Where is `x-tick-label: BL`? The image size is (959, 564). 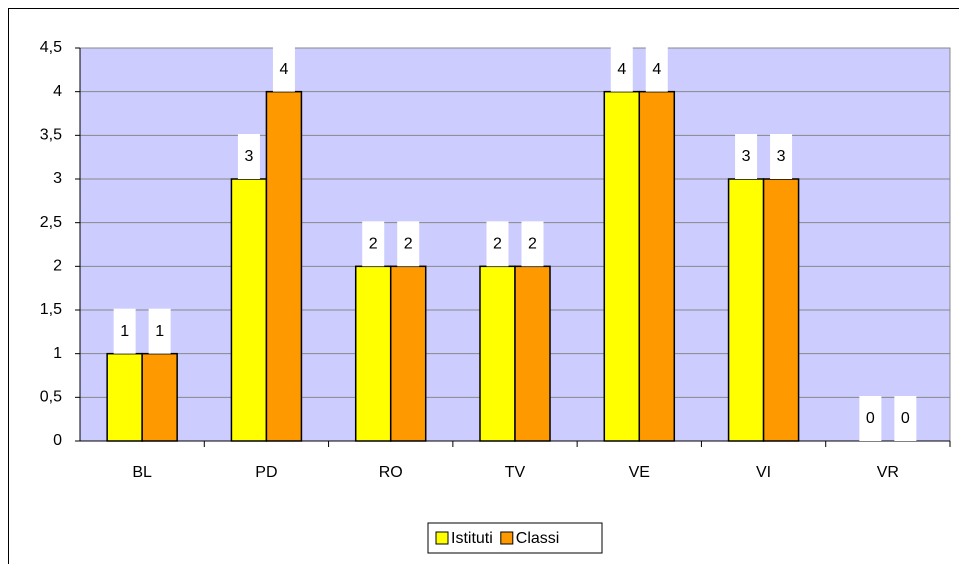
x-tick-label: BL is located at coordinates (142, 472).